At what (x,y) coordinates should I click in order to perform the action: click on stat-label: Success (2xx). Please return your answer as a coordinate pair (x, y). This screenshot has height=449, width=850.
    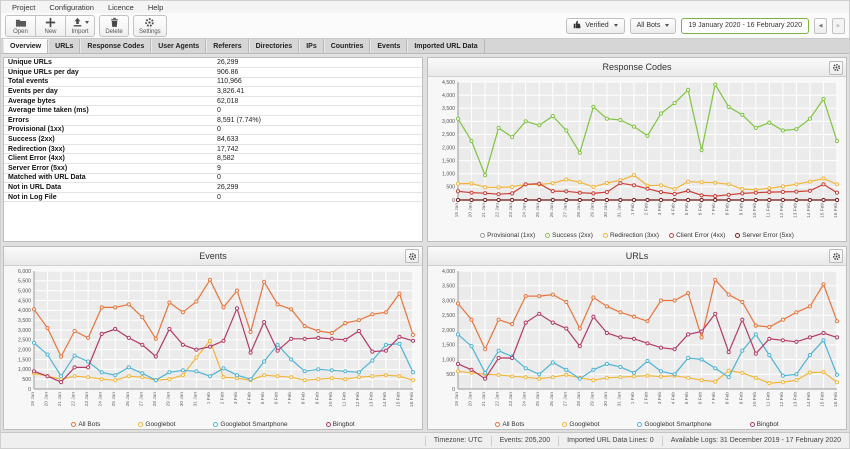
    Looking at the image, I should click on (108, 139).